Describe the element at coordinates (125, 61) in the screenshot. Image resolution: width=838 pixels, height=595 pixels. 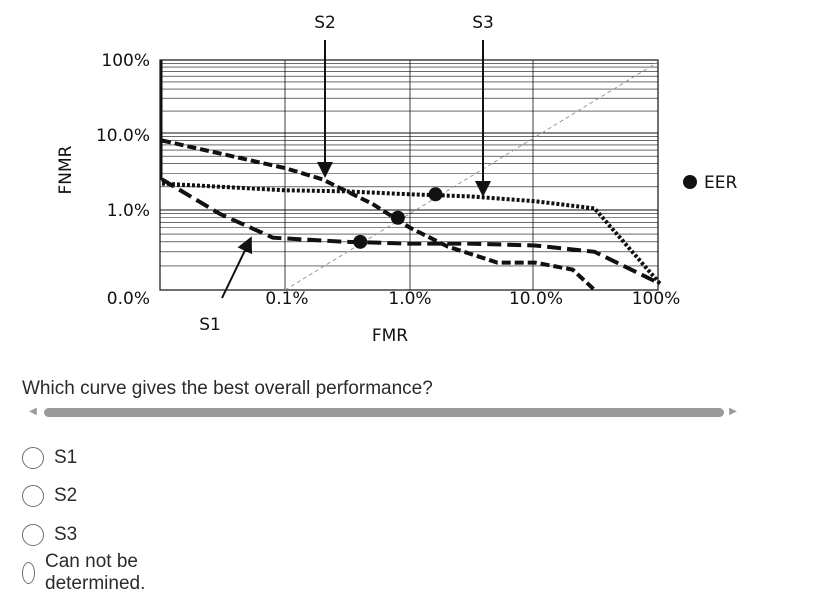
I see `y-tick-label: 100%` at that location.